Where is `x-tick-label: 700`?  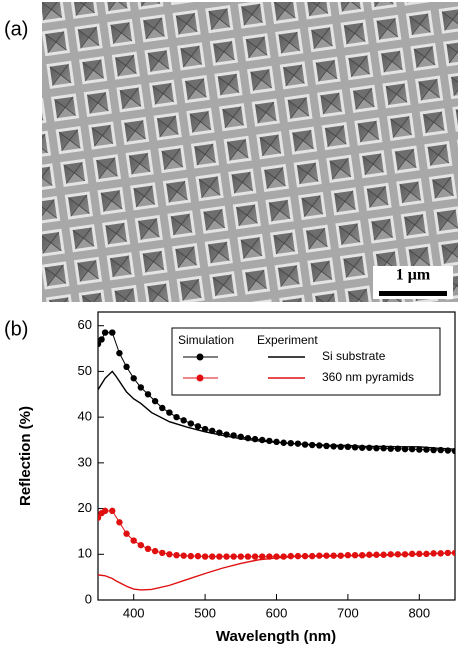
x-tick-label: 700 is located at coordinates (348, 612).